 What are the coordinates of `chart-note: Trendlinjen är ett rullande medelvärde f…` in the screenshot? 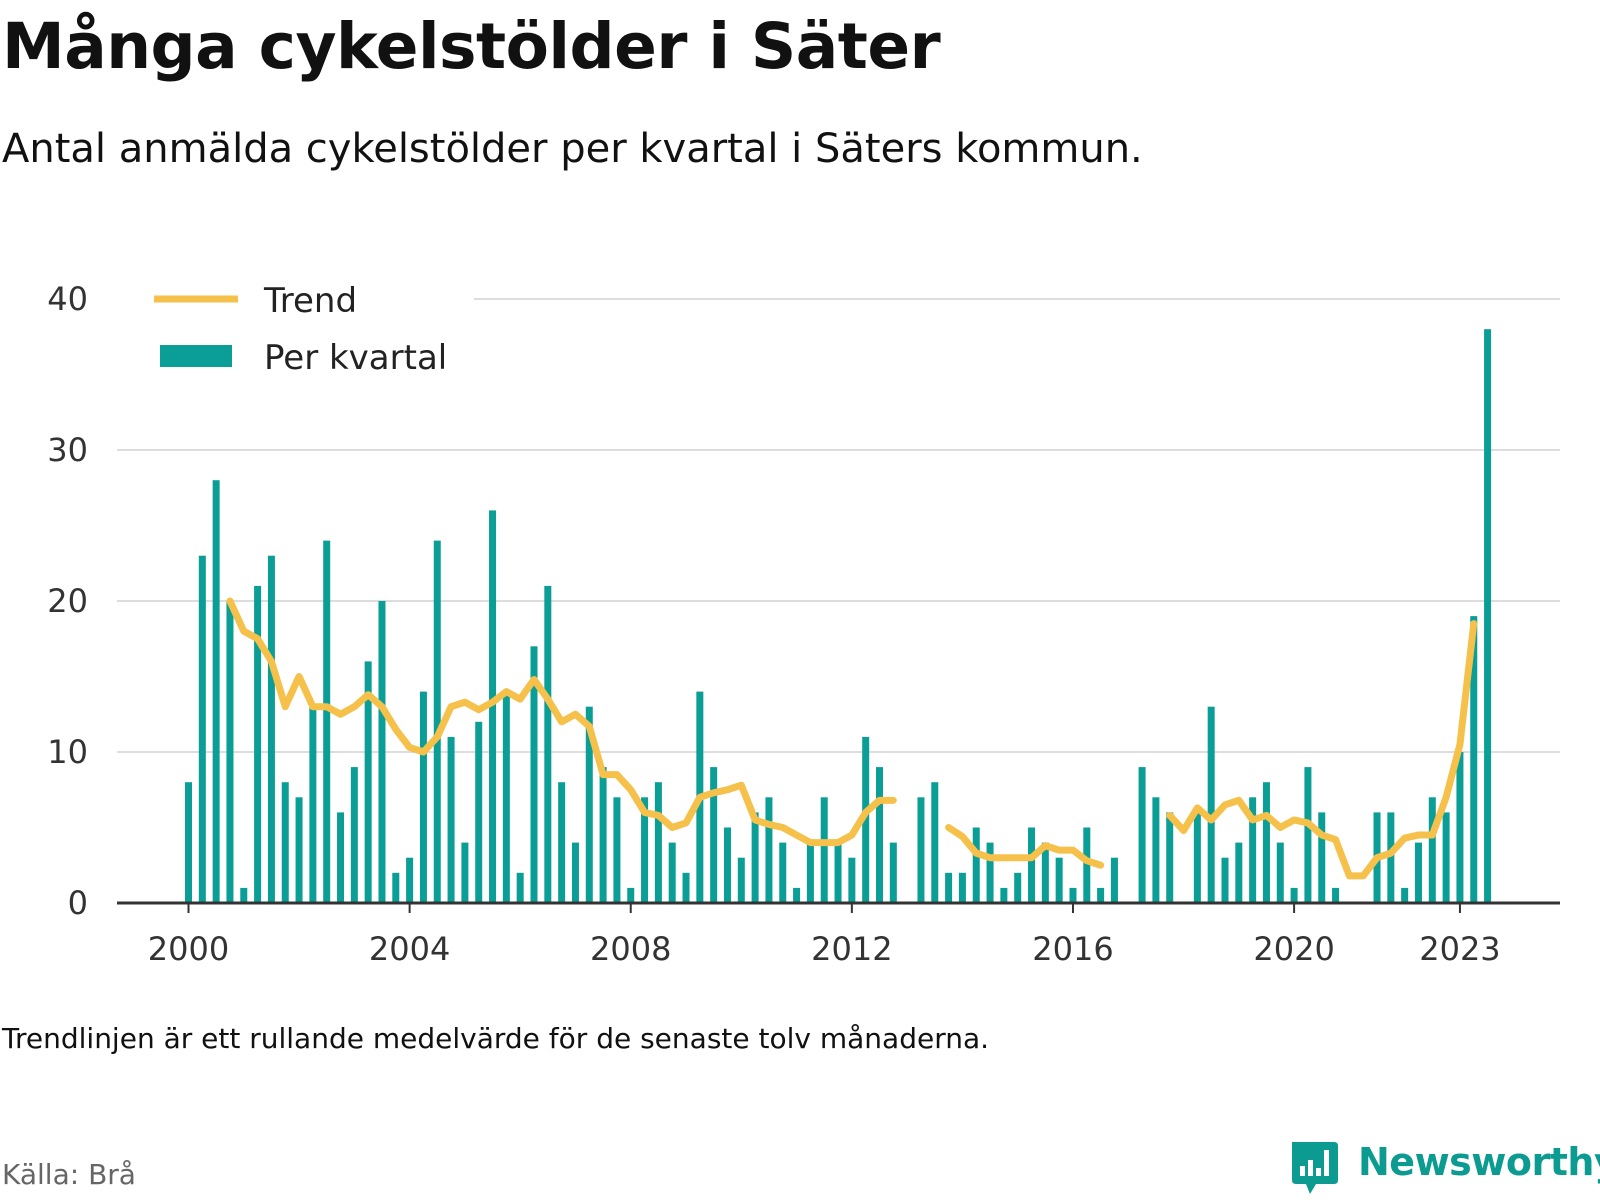 It's located at (496, 1038).